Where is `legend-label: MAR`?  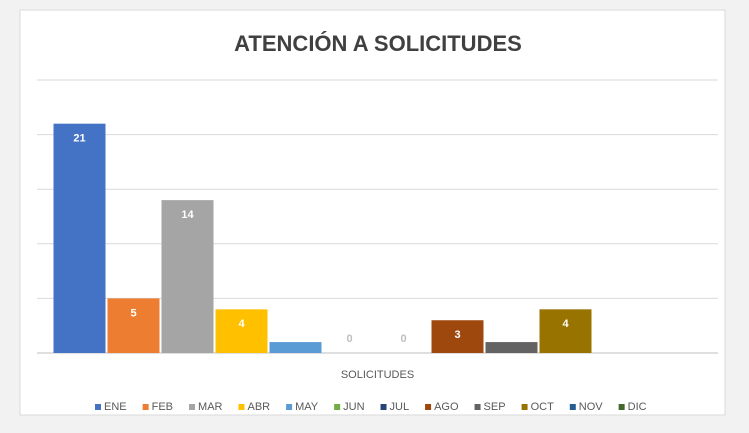
legend-label: MAR is located at coordinates (210, 407).